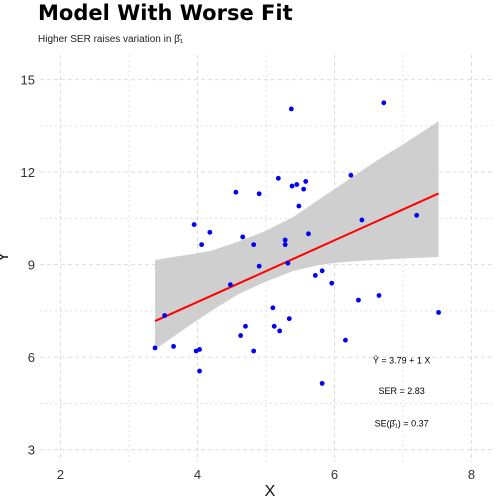 This screenshot has height=504, width=504. What do you see at coordinates (111, 39) in the screenshot?
I see `chart-subtitle: Higher SER raises variation in β̂₁` at bounding box center [111, 39].